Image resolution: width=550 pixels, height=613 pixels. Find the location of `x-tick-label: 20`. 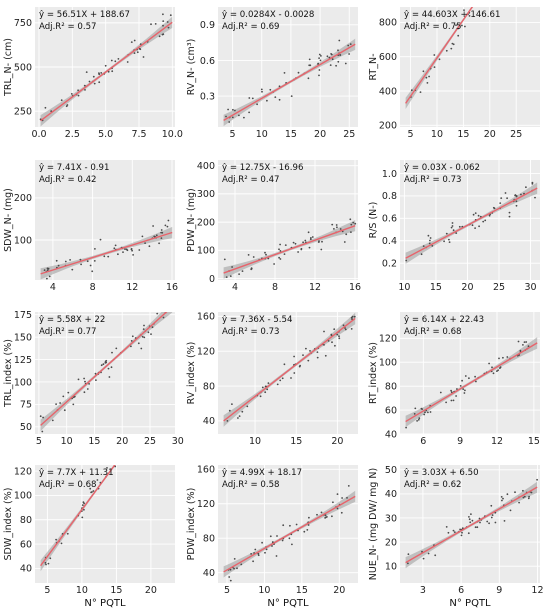

x-tick-label: 20 is located at coordinates (467, 287).